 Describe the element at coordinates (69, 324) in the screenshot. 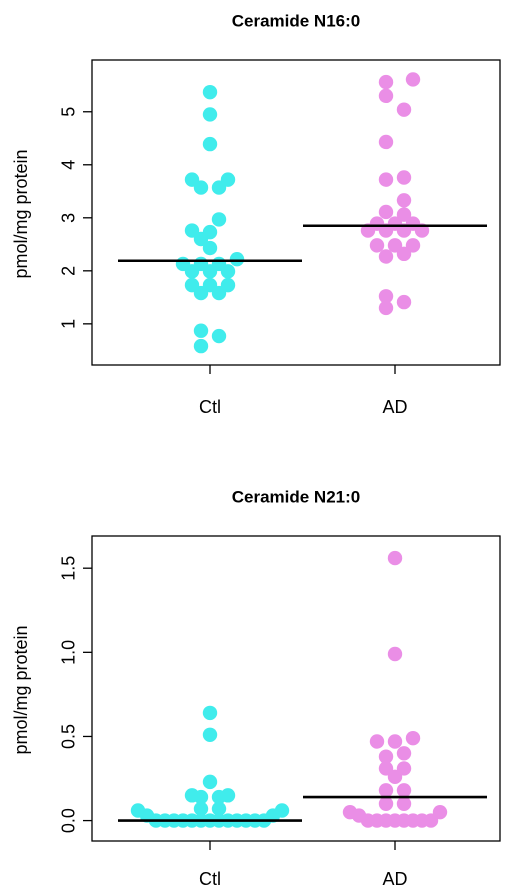

I see `y-tick-label-1-0: 1` at that location.